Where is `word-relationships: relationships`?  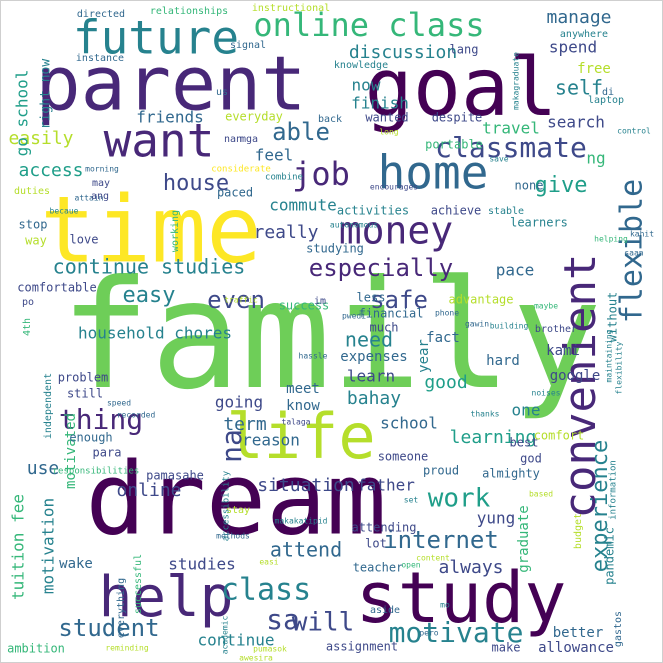 word-relationships: relationships is located at coordinates (189, 11).